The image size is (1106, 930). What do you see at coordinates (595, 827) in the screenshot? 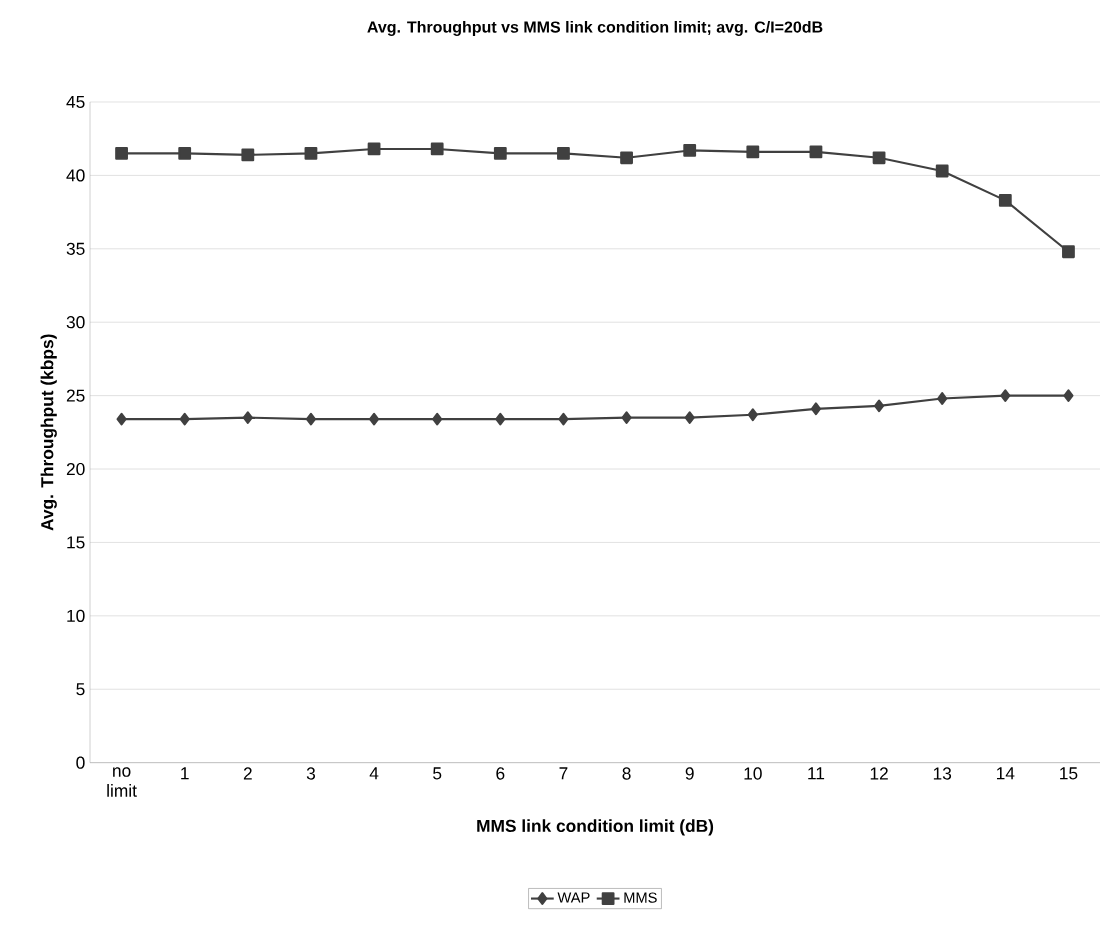
I see `x-axis-title: MMS link condition limit (dB)` at bounding box center [595, 827].